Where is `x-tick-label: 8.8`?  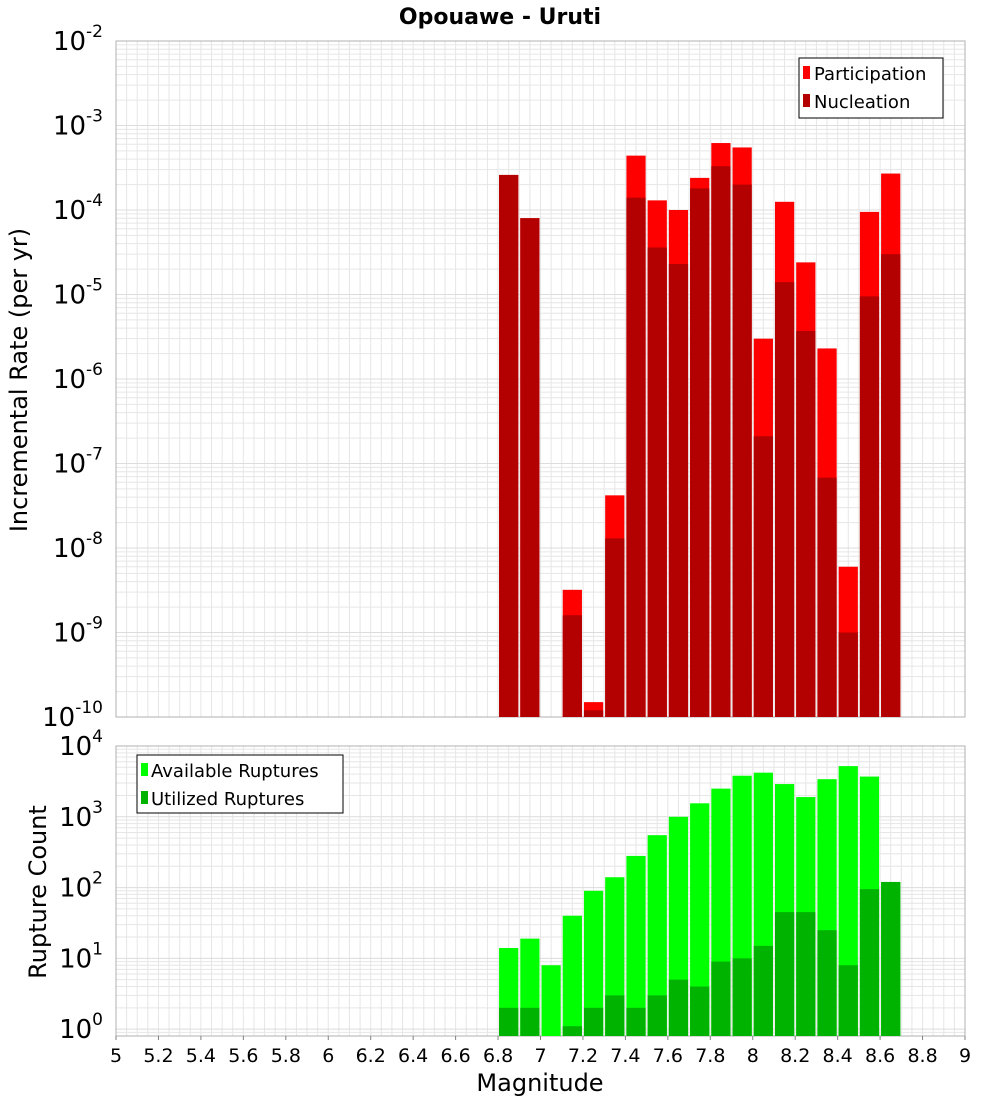 x-tick-label: 8.8 is located at coordinates (922, 1056).